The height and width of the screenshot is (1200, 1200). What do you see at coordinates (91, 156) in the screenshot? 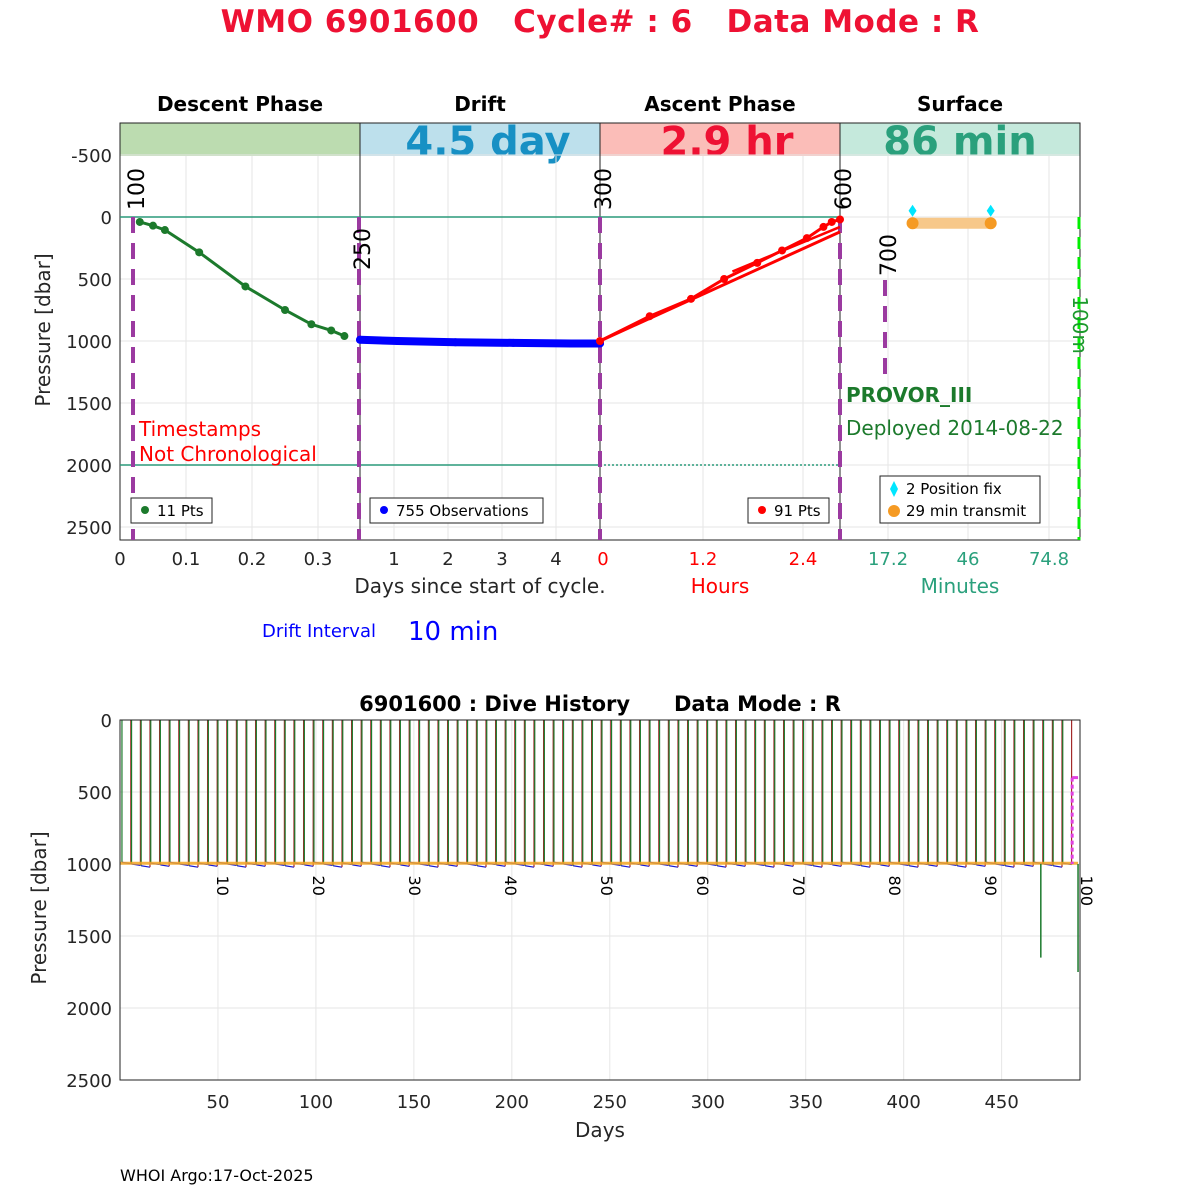
I see `y-tick: -500` at bounding box center [91, 156].